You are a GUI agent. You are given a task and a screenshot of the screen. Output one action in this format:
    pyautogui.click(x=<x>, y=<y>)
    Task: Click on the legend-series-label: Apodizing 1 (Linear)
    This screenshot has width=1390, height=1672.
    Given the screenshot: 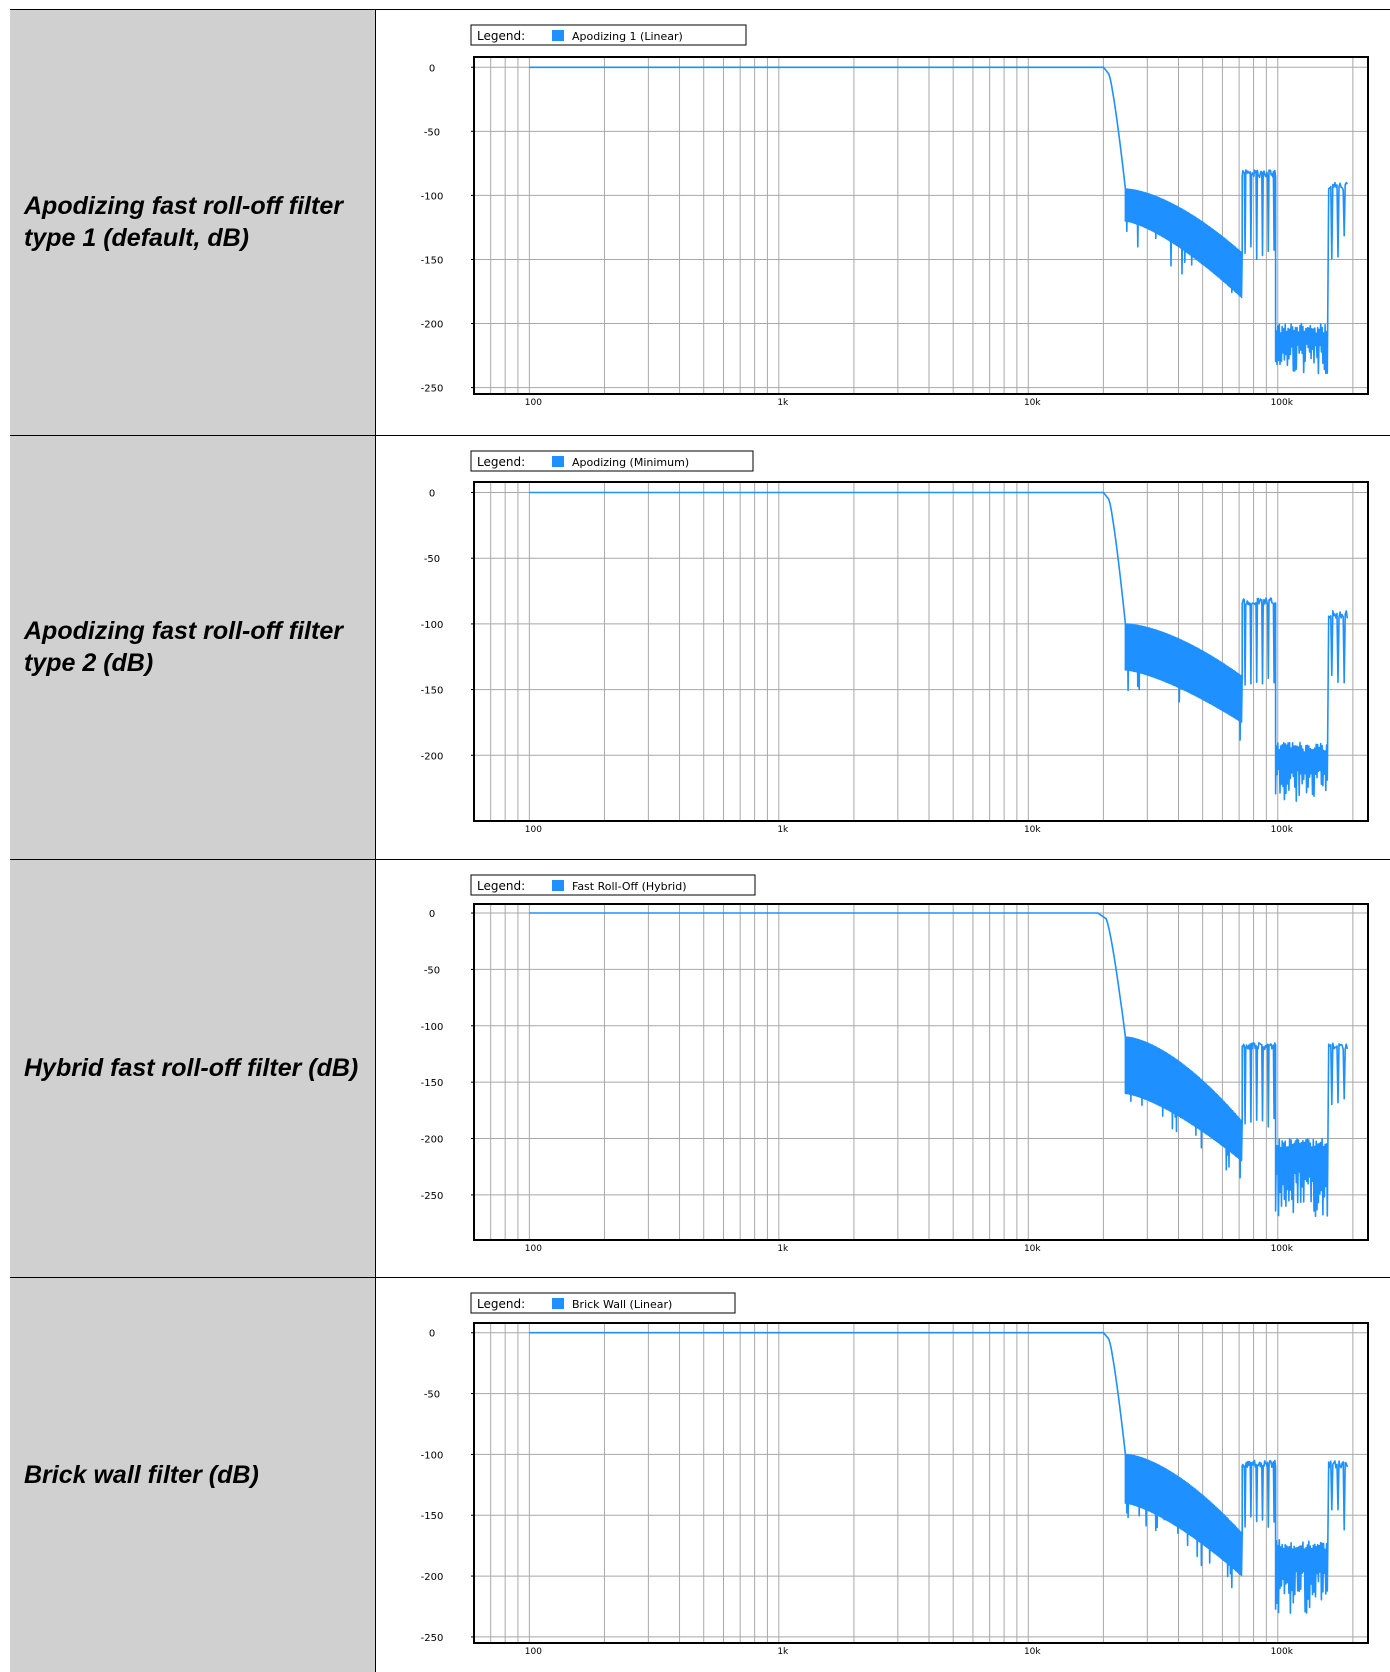 What is the action you would take?
    pyautogui.click(x=627, y=36)
    